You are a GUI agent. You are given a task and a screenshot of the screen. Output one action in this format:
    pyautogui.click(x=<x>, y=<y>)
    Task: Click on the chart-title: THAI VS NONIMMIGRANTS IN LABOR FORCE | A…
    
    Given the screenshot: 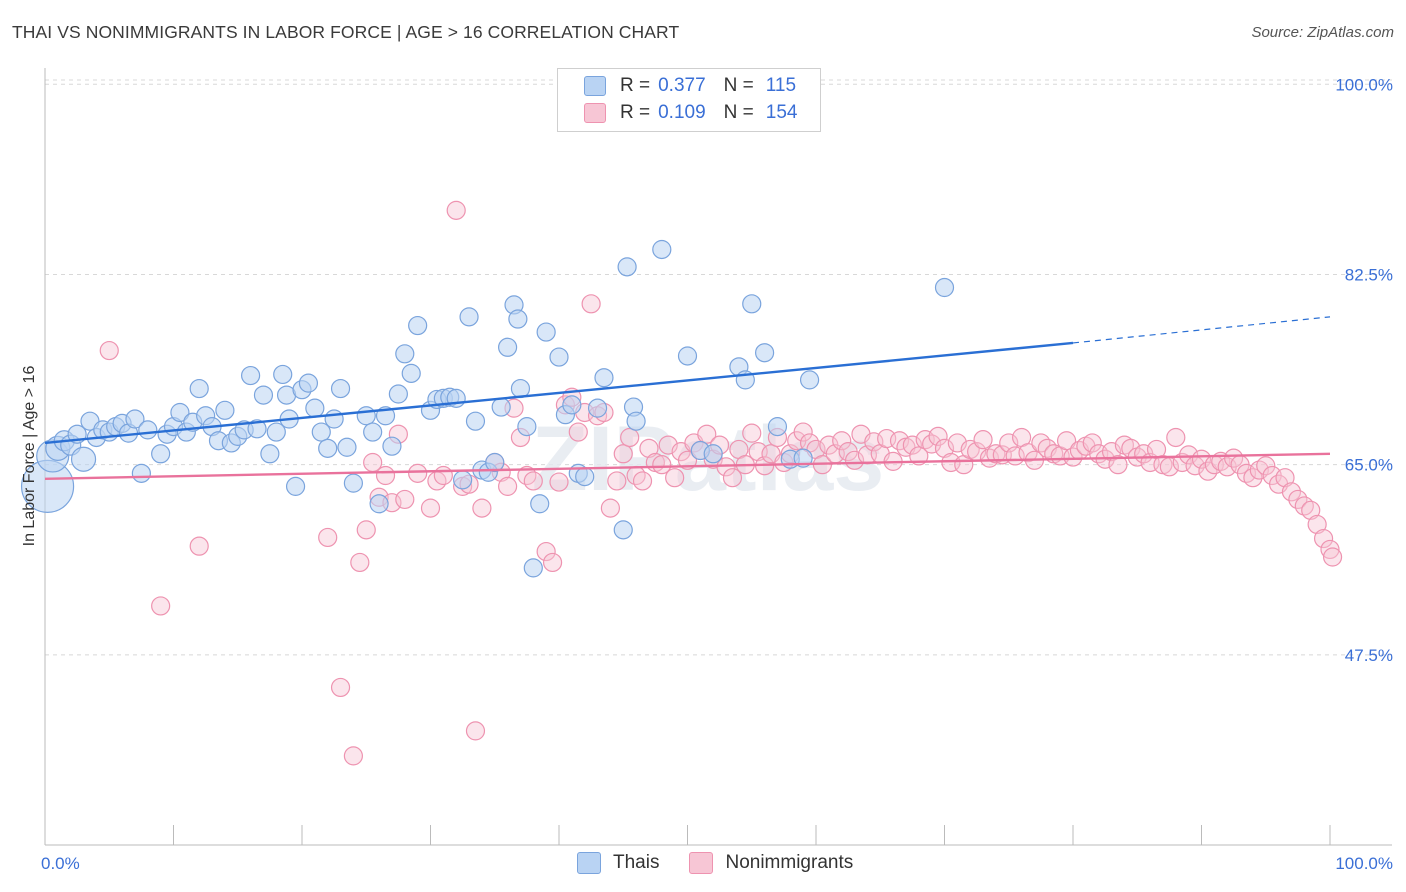 What is the action you would take?
    pyautogui.click(x=346, y=32)
    